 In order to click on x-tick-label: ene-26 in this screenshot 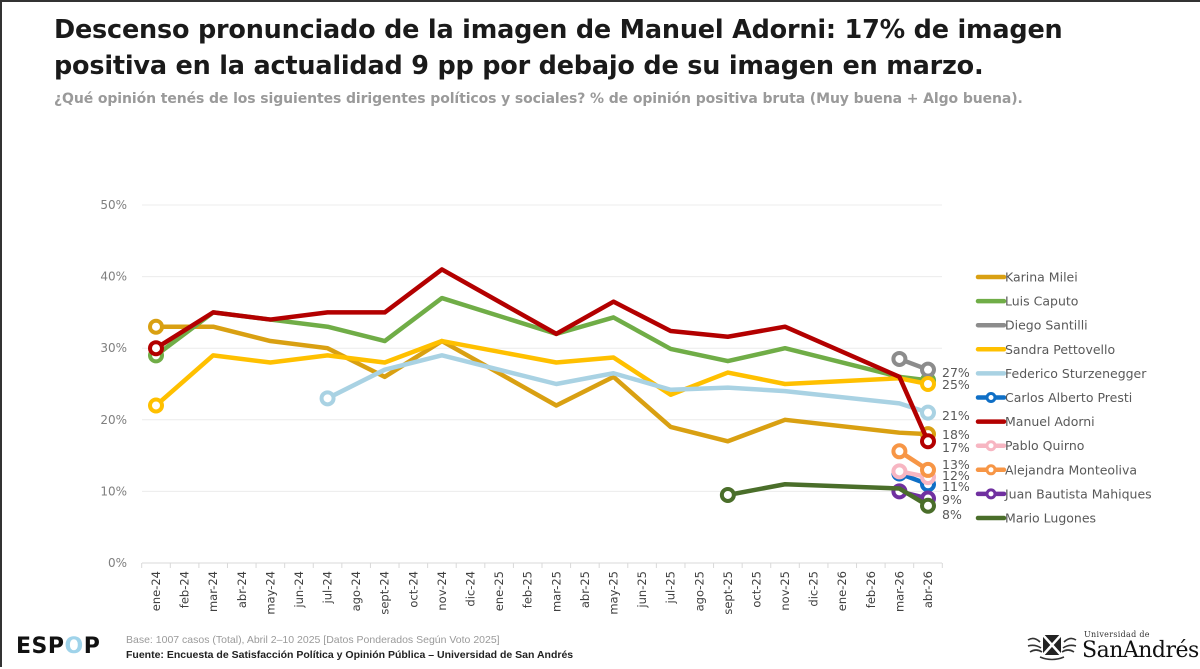, I will do `click(842, 591)`.